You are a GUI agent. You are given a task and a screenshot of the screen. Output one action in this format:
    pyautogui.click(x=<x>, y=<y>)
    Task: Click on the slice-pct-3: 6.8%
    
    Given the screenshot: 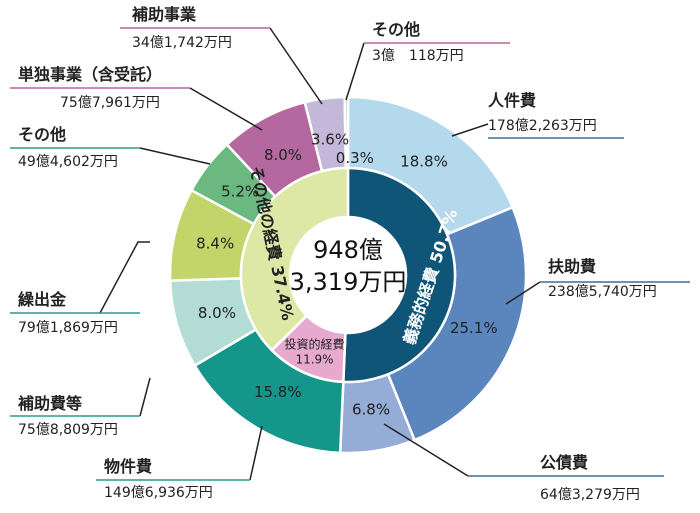 What is the action you would take?
    pyautogui.click(x=371, y=410)
    